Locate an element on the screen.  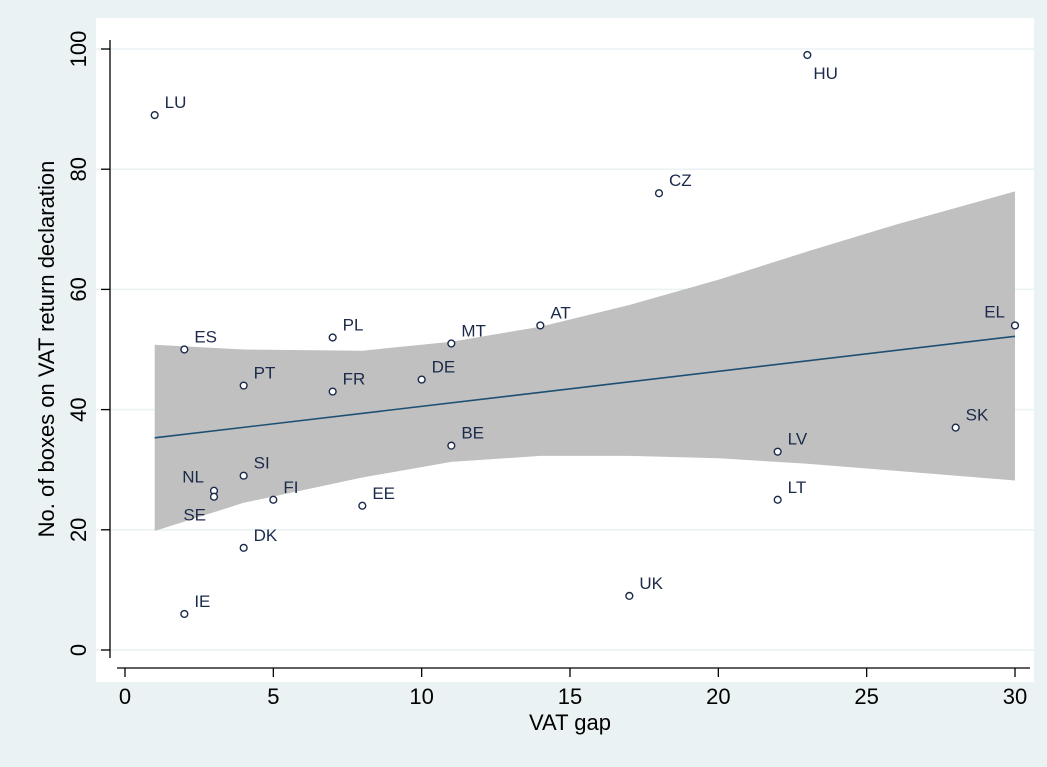
point-label-fi: FI is located at coordinates (290, 487).